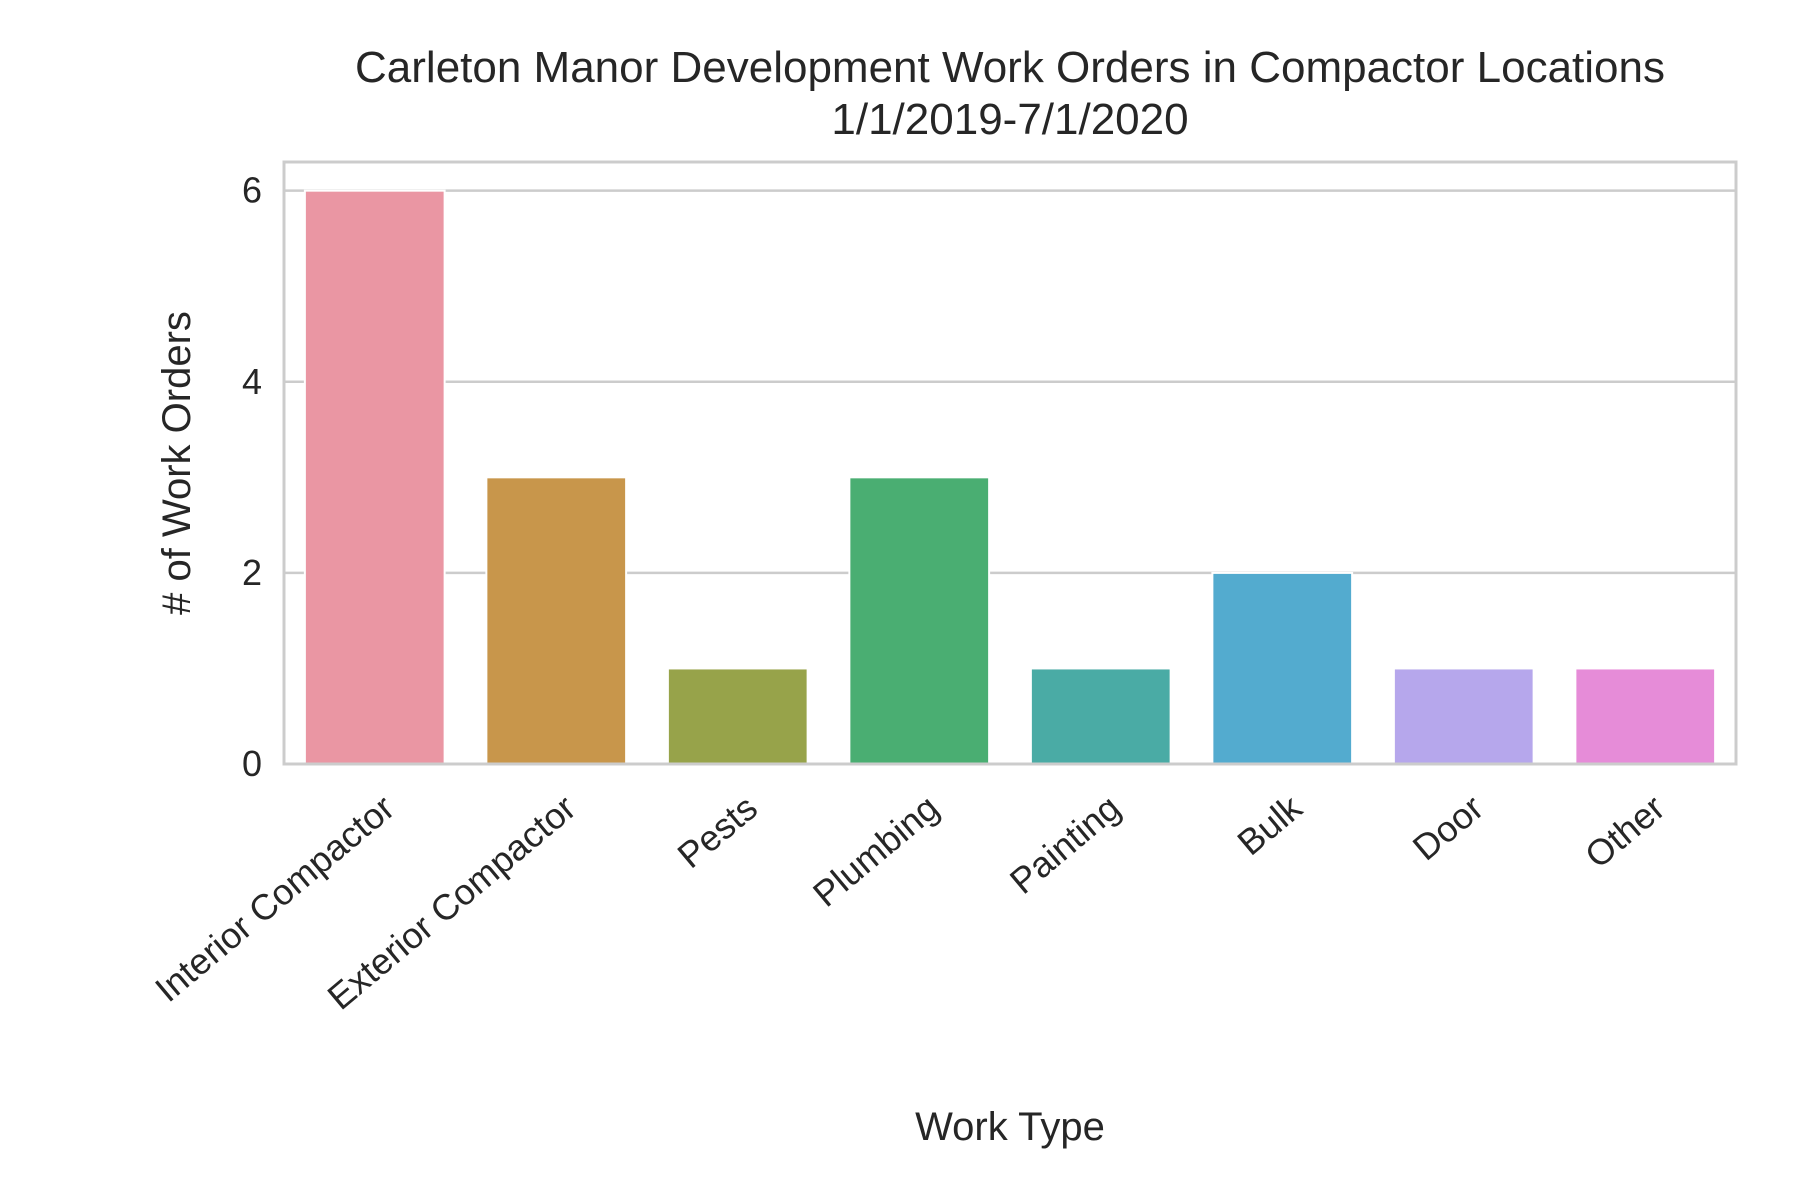  What do you see at coordinates (1463, 716) in the screenshot?
I see `bar-door` at bounding box center [1463, 716].